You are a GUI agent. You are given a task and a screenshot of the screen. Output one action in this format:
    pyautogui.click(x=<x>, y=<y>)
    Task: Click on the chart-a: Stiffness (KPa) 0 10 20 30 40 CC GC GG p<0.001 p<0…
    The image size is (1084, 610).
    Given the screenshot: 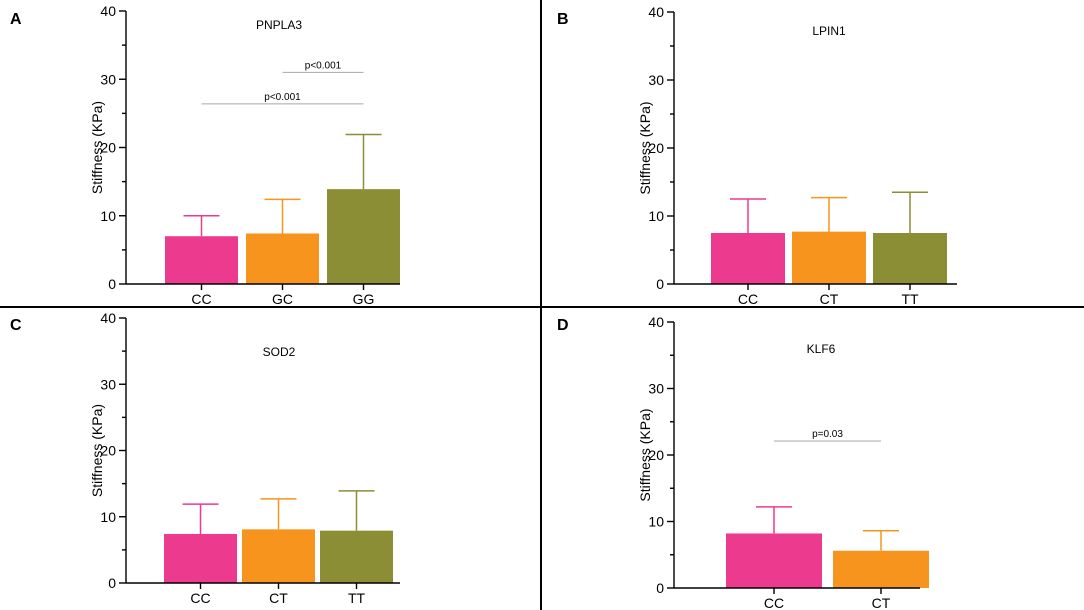 What is the action you would take?
    pyautogui.click(x=244, y=155)
    